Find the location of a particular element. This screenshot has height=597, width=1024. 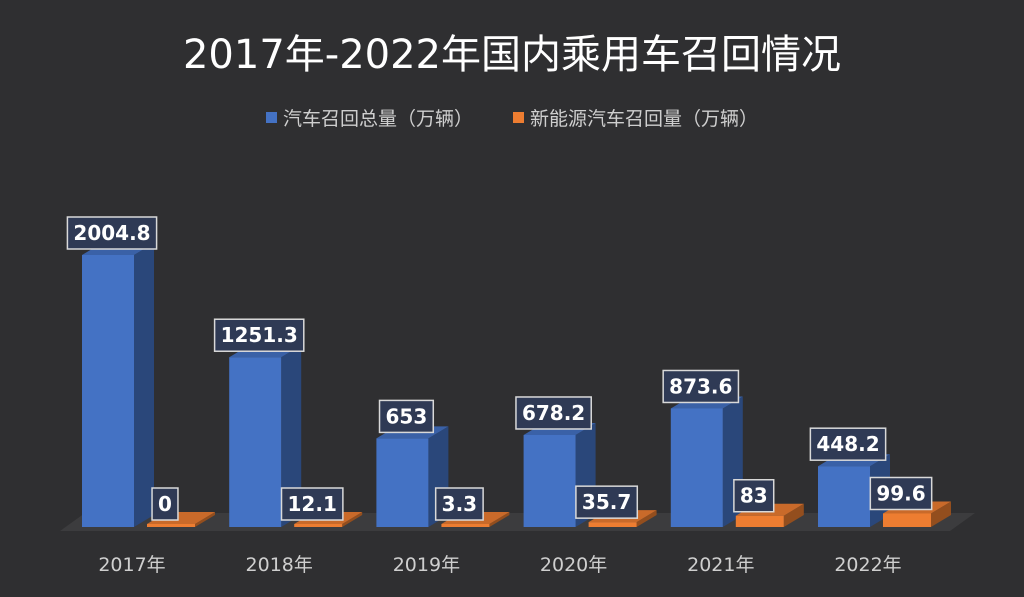

legend-swatch-total is located at coordinates (271, 117).